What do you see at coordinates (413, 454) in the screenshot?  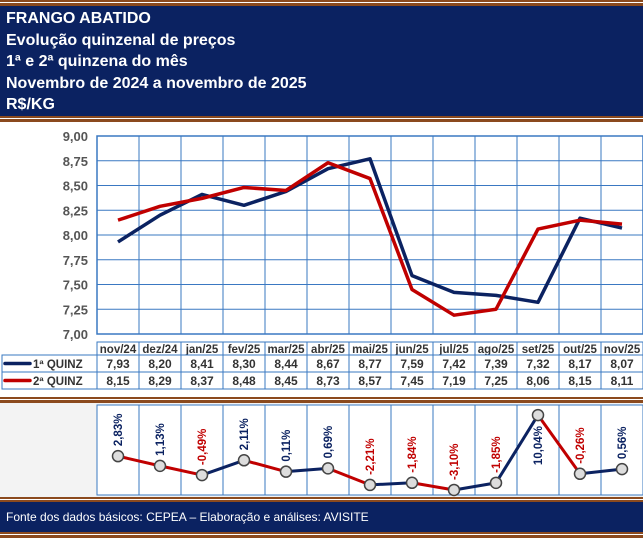 I see `variation-label: -1,84%` at bounding box center [413, 454].